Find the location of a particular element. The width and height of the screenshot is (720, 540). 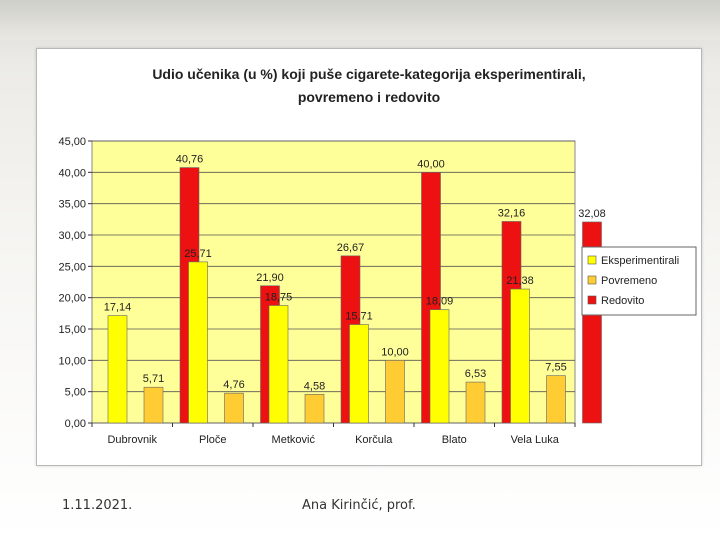

legend-label: Povremeno is located at coordinates (629, 281).